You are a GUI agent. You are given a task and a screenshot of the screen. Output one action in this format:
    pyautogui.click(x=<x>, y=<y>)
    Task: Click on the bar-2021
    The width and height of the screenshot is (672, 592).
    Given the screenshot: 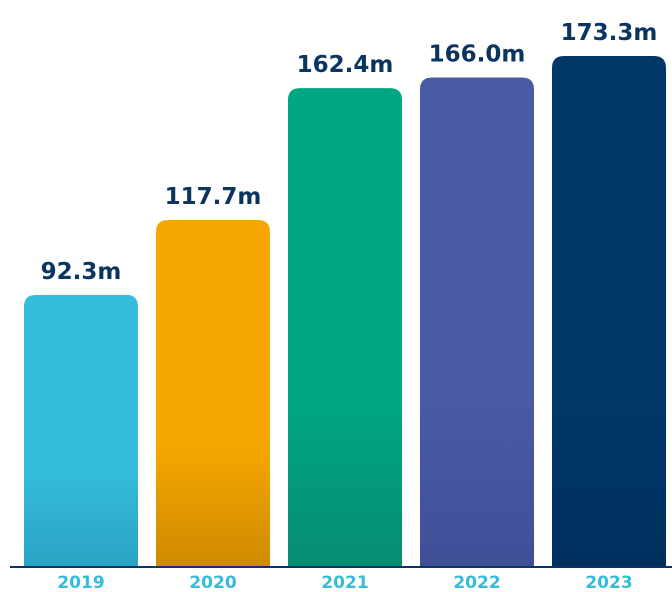 What is the action you would take?
    pyautogui.click(x=345, y=327)
    